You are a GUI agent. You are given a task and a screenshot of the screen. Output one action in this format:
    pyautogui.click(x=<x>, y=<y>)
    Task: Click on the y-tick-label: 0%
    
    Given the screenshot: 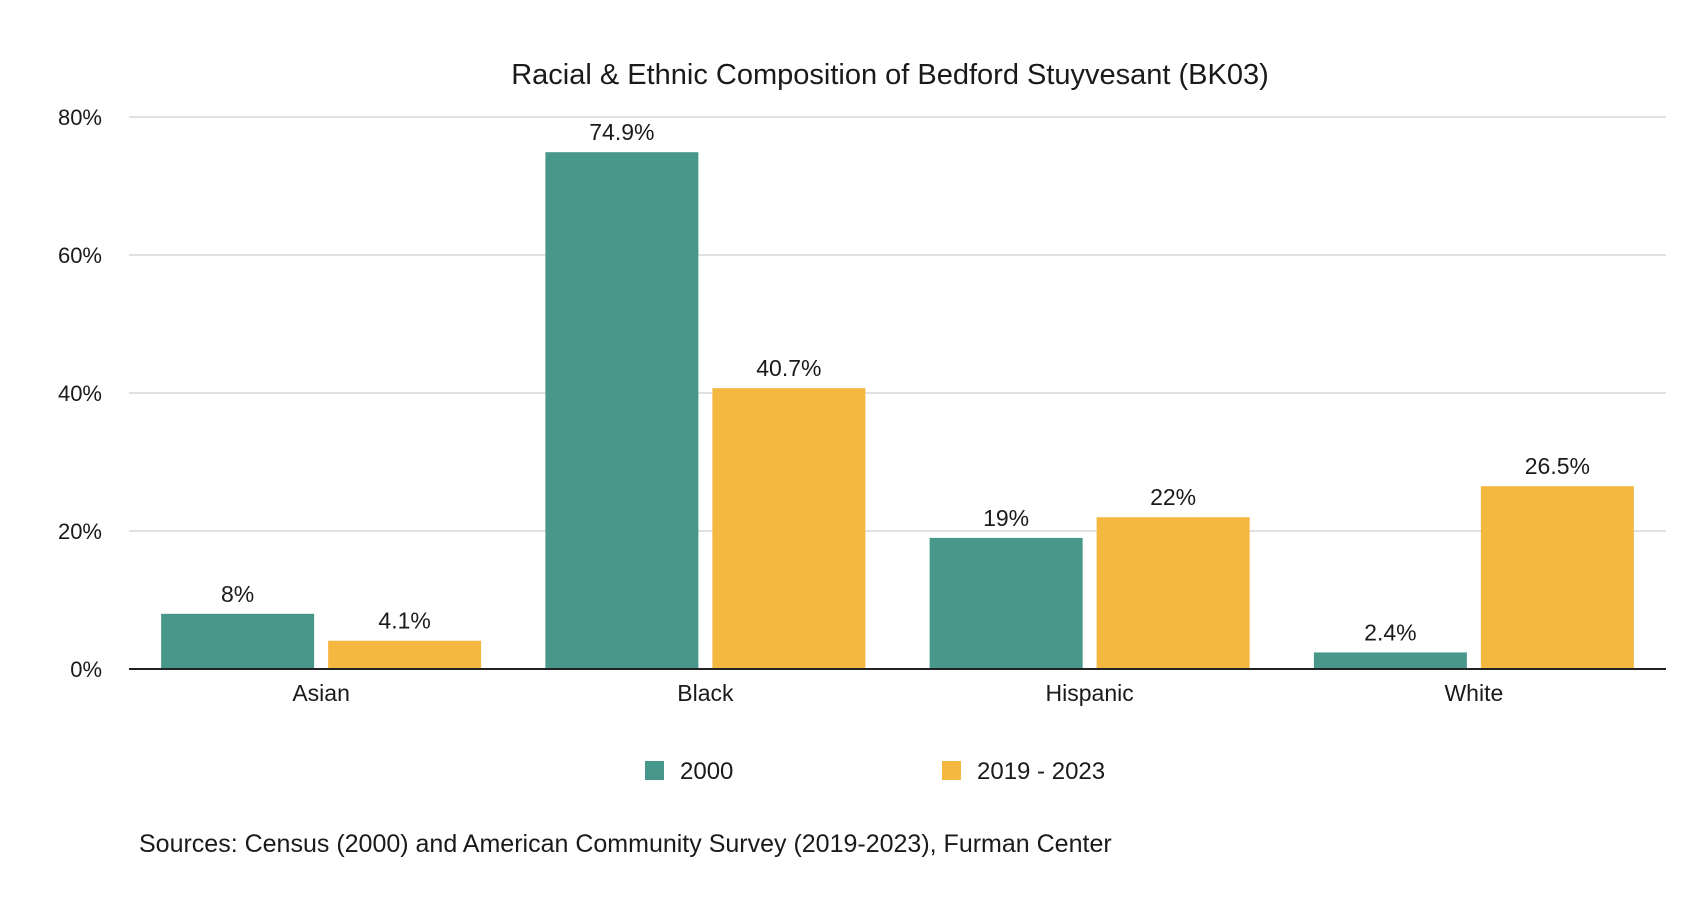 What is the action you would take?
    pyautogui.click(x=86, y=669)
    